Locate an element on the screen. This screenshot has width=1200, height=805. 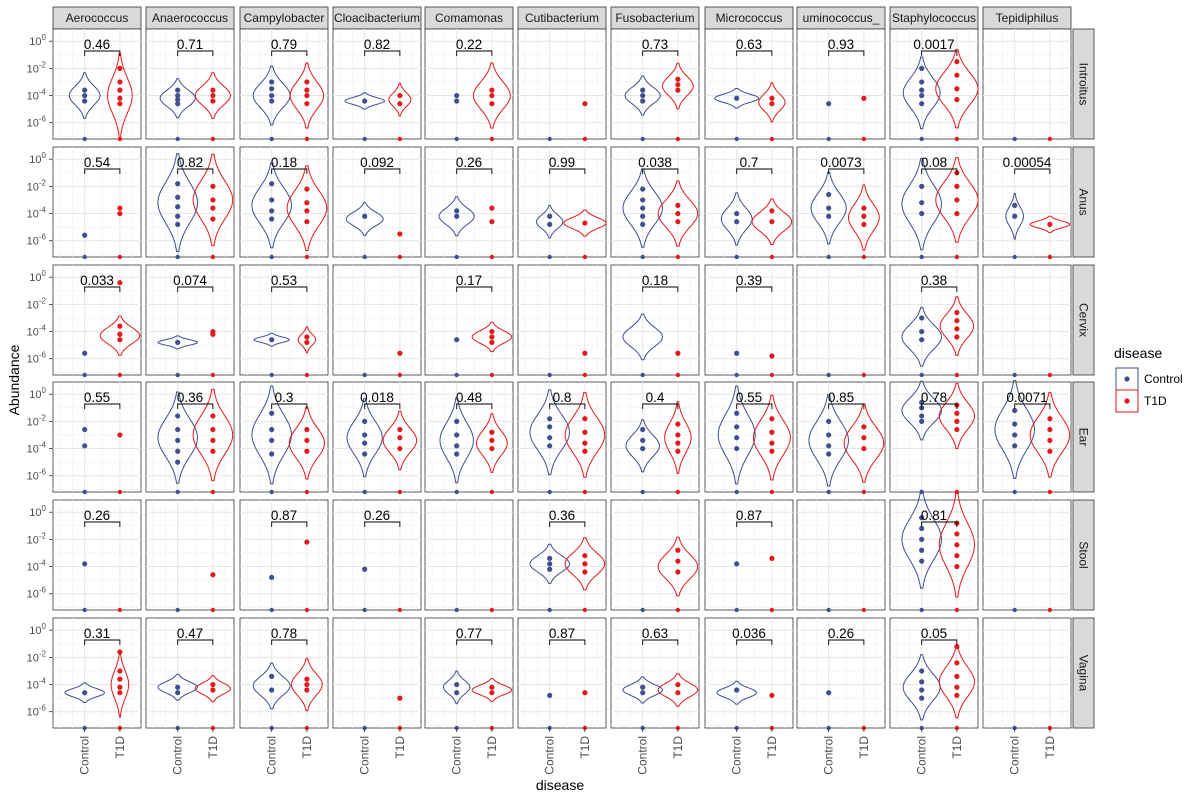
x-tick-label: T1D is located at coordinates (120, 747).